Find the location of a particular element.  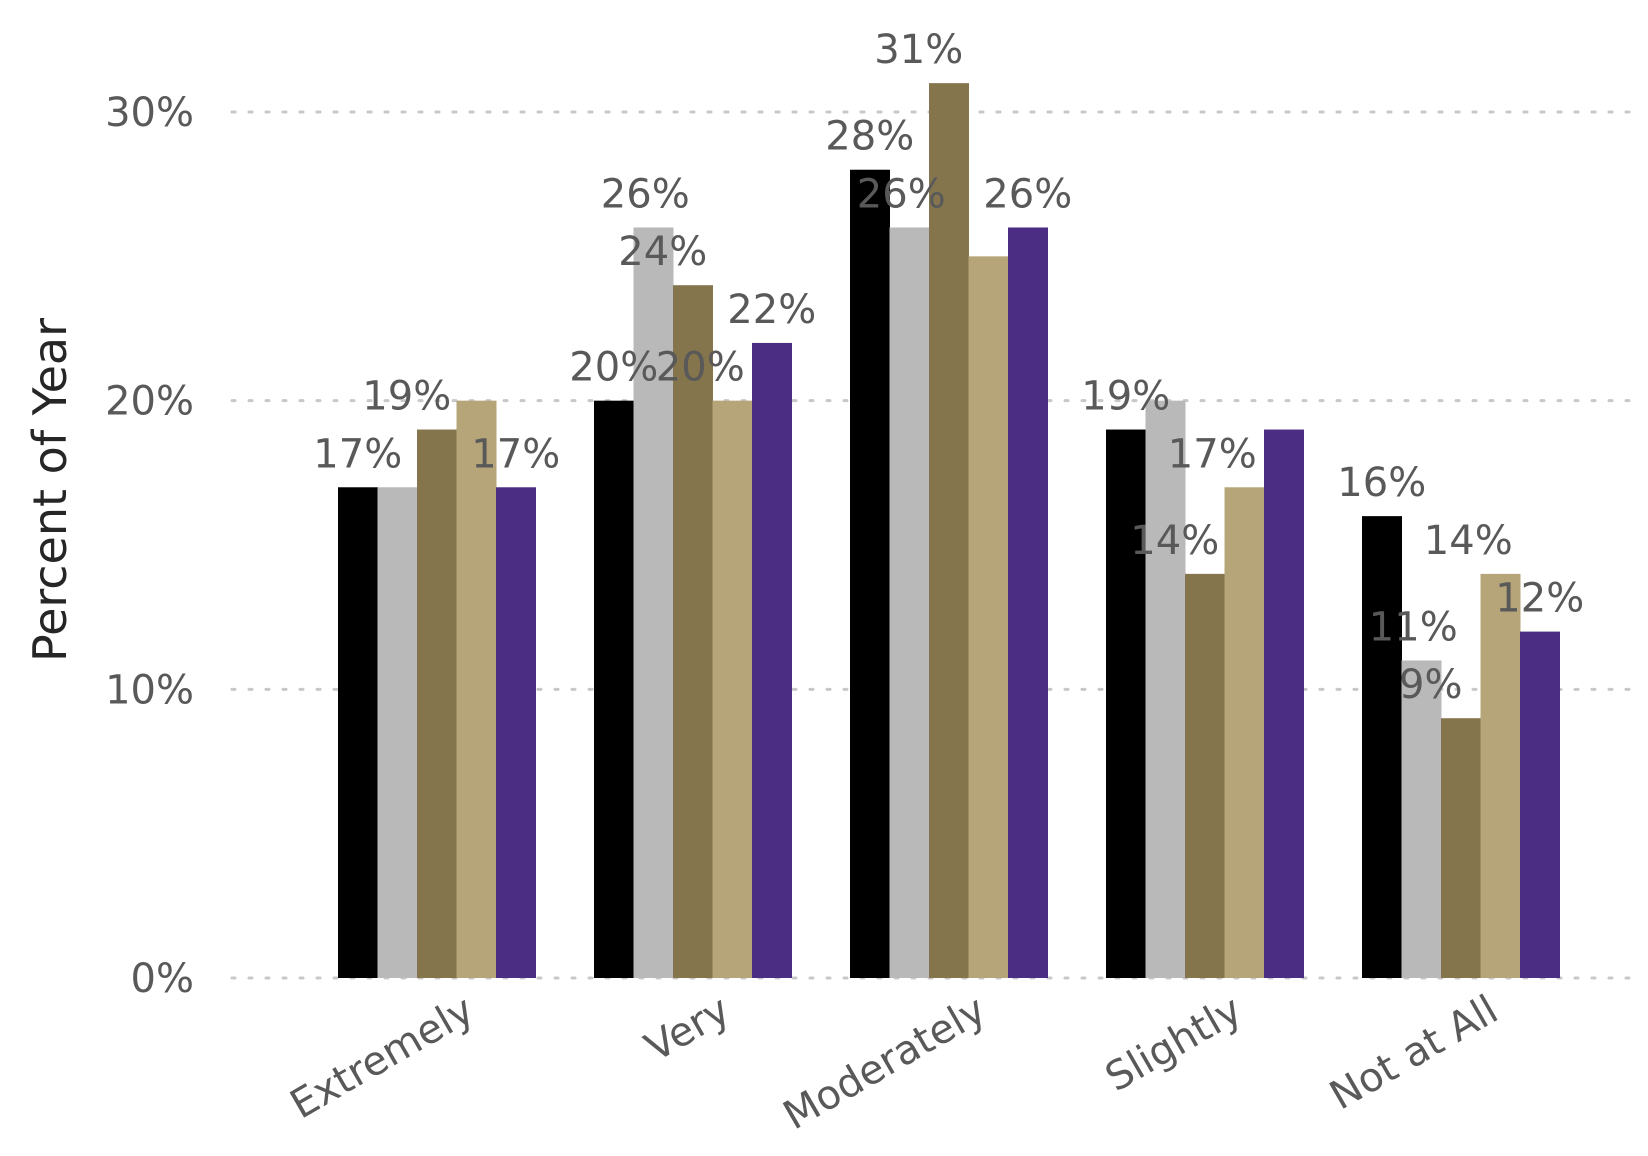

data-label-slightly-3: 14% is located at coordinates (1174, 541).